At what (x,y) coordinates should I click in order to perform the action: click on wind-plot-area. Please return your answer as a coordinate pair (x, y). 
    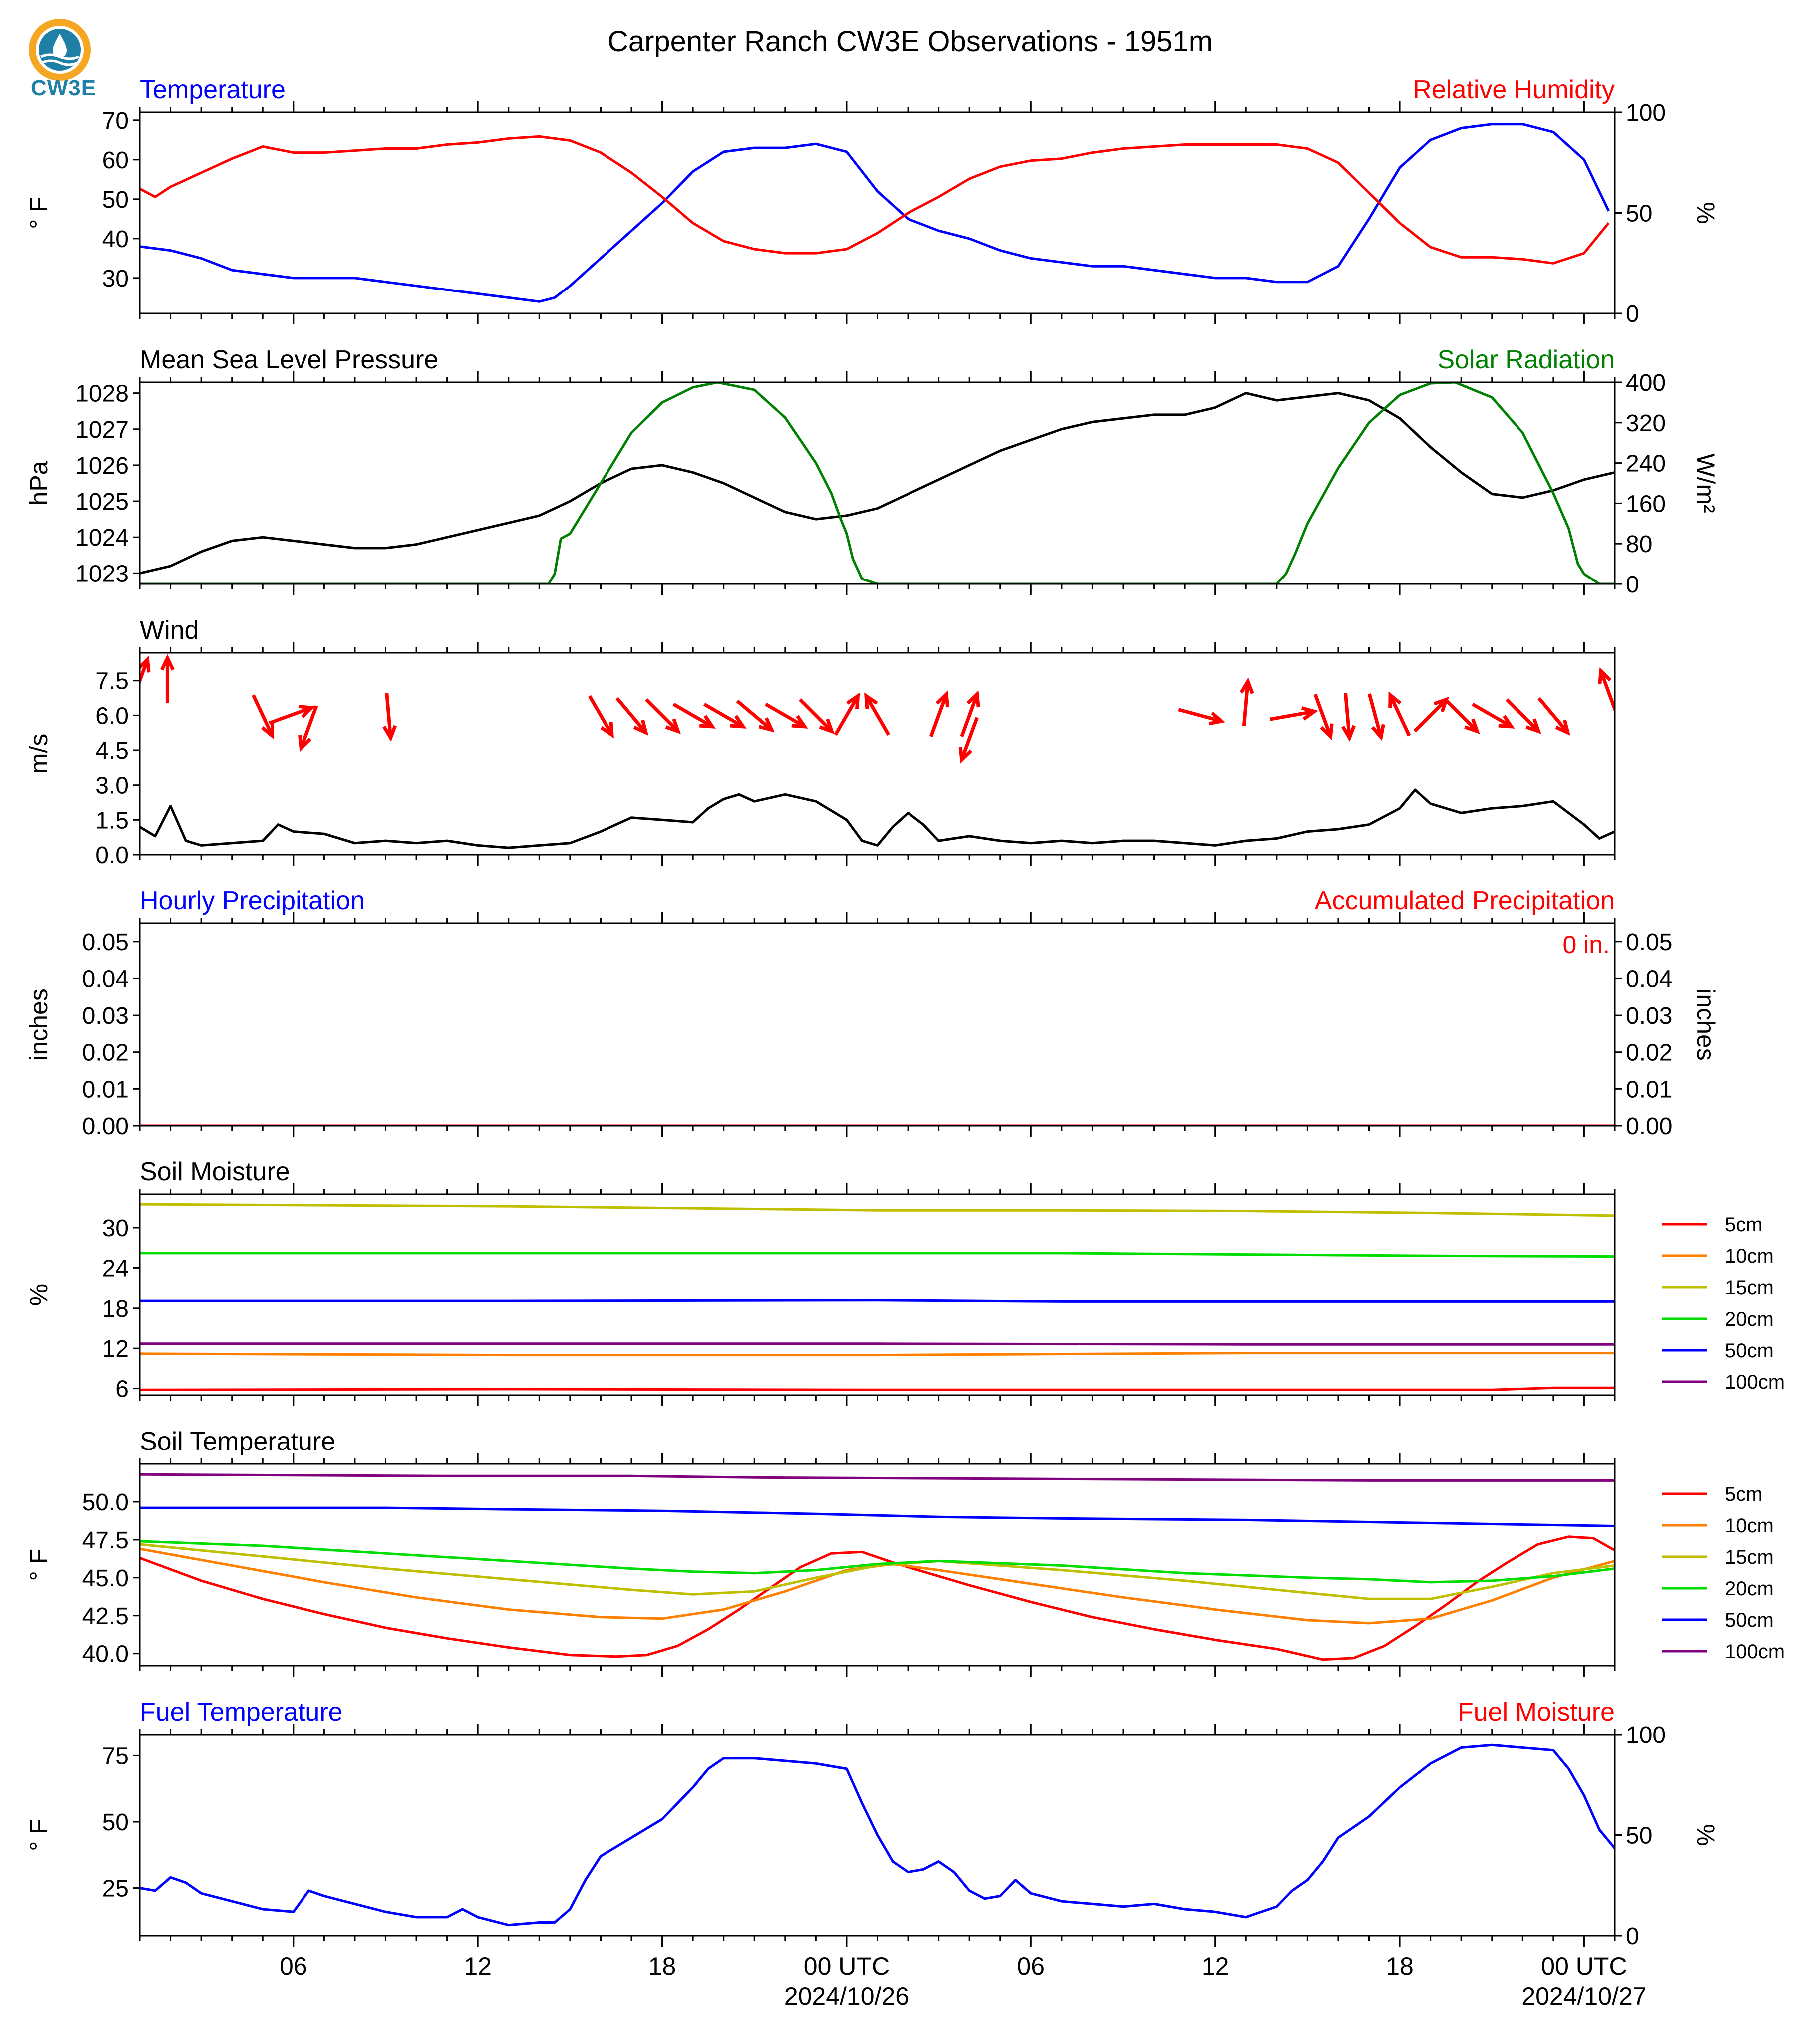
    Looking at the image, I should click on (877, 751).